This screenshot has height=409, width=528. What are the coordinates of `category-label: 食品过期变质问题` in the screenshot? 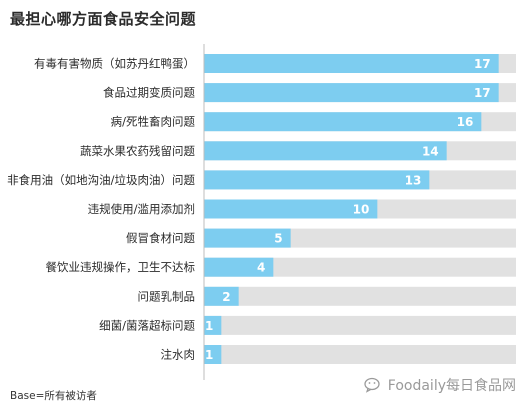 It's located at (149, 93).